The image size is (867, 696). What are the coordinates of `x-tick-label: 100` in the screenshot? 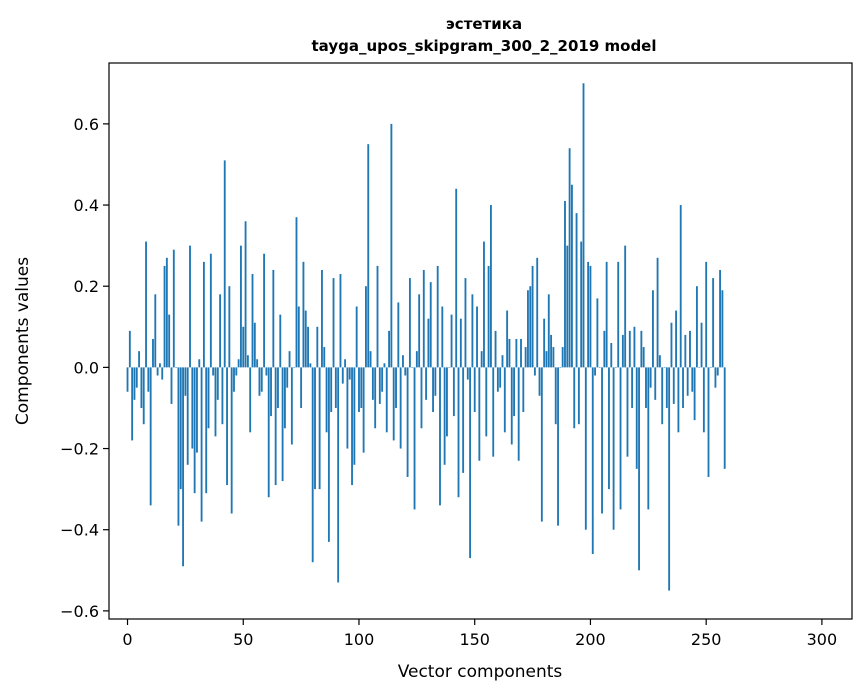 It's located at (359, 639).